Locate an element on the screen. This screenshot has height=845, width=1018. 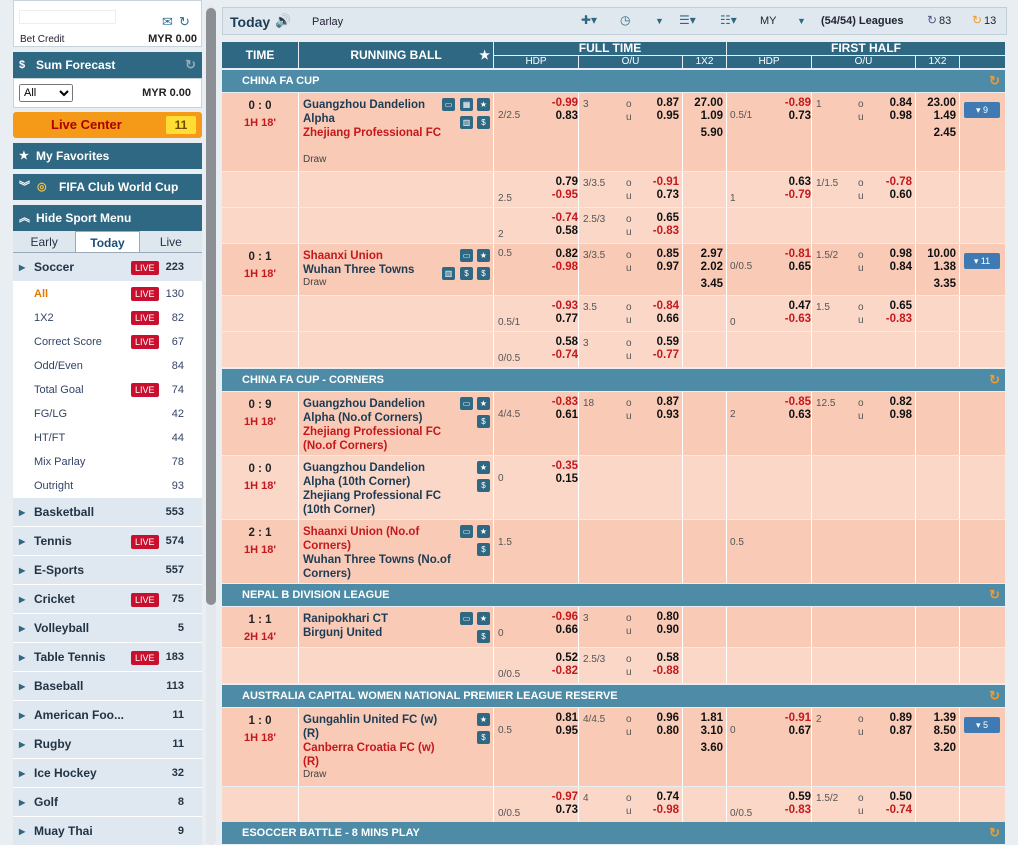
odds-value: 1.81 is located at coordinates (711, 718).